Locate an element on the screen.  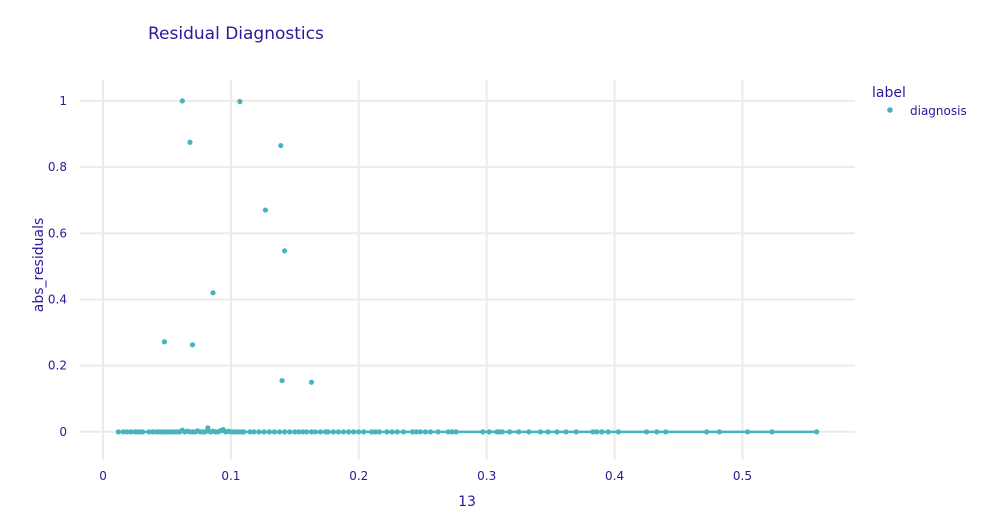
x-tick-label: 0 is located at coordinates (103, 476).